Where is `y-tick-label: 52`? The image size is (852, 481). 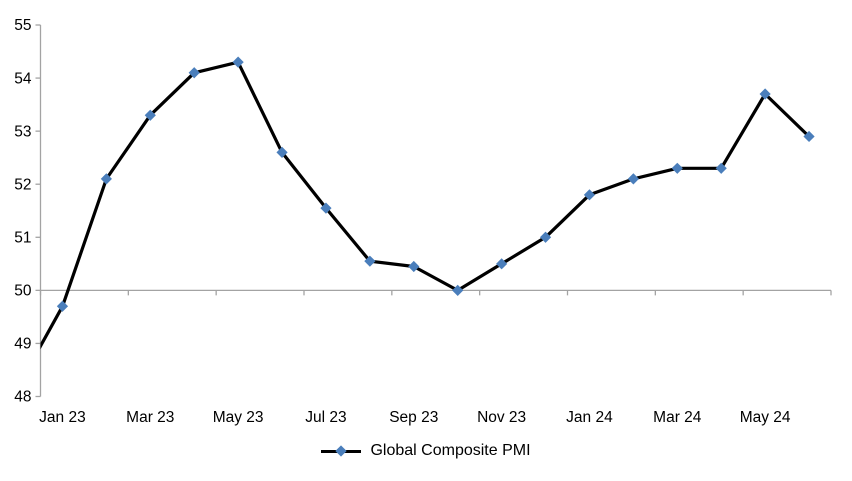
y-tick-label: 52 is located at coordinates (22, 184).